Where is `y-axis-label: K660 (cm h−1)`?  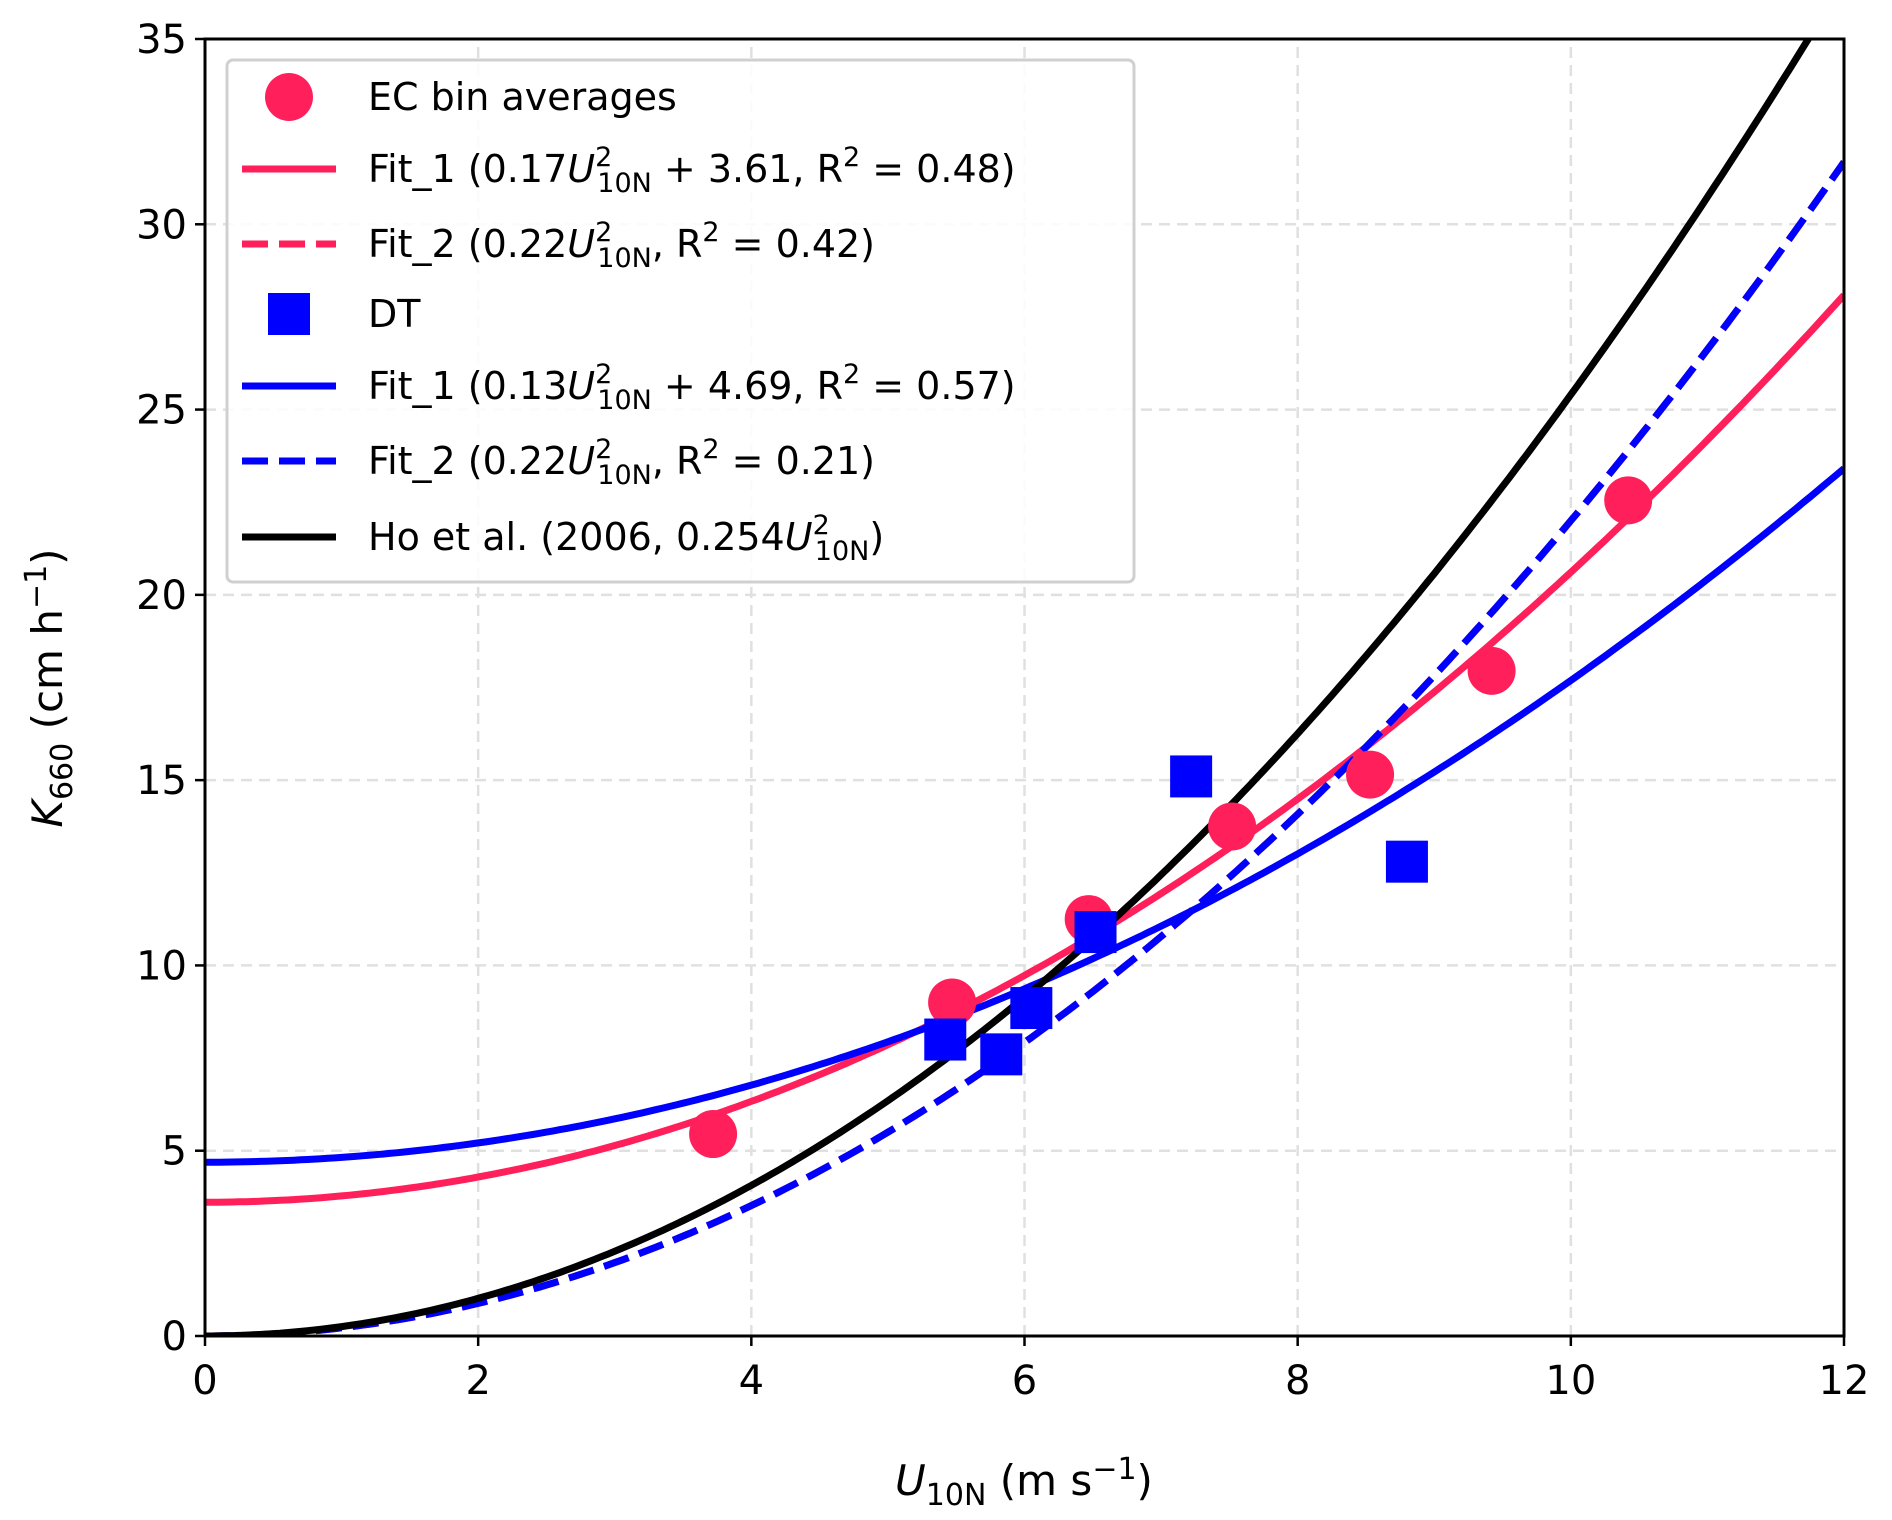 y-axis-label: K660 (cm h−1) is located at coordinates (49, 687).